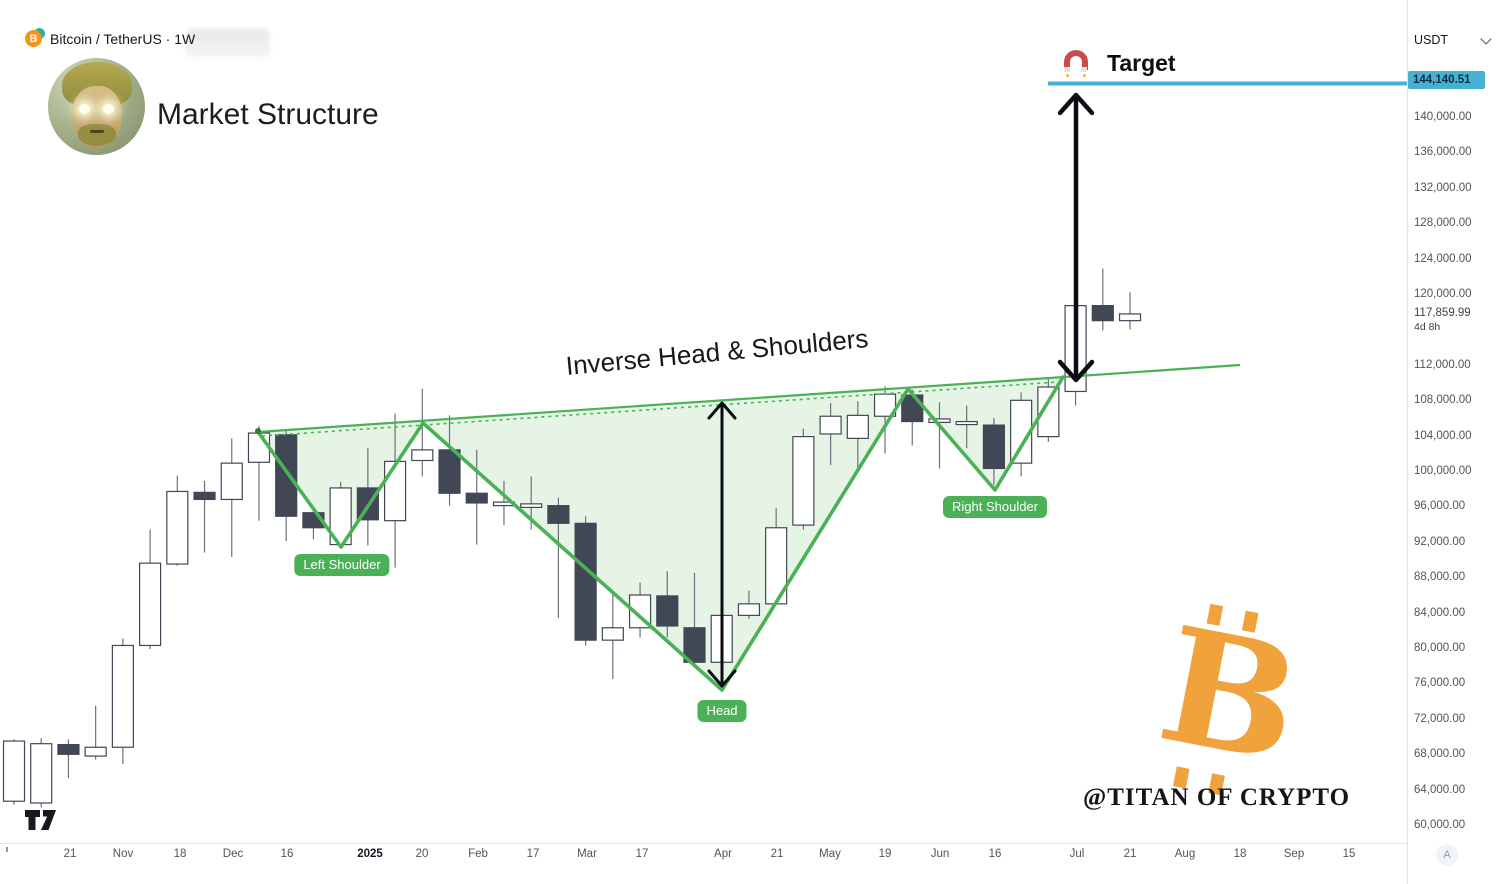  Describe the element at coordinates (1230, 696) in the screenshot. I see `bitcoin-b-glyph: B` at that location.